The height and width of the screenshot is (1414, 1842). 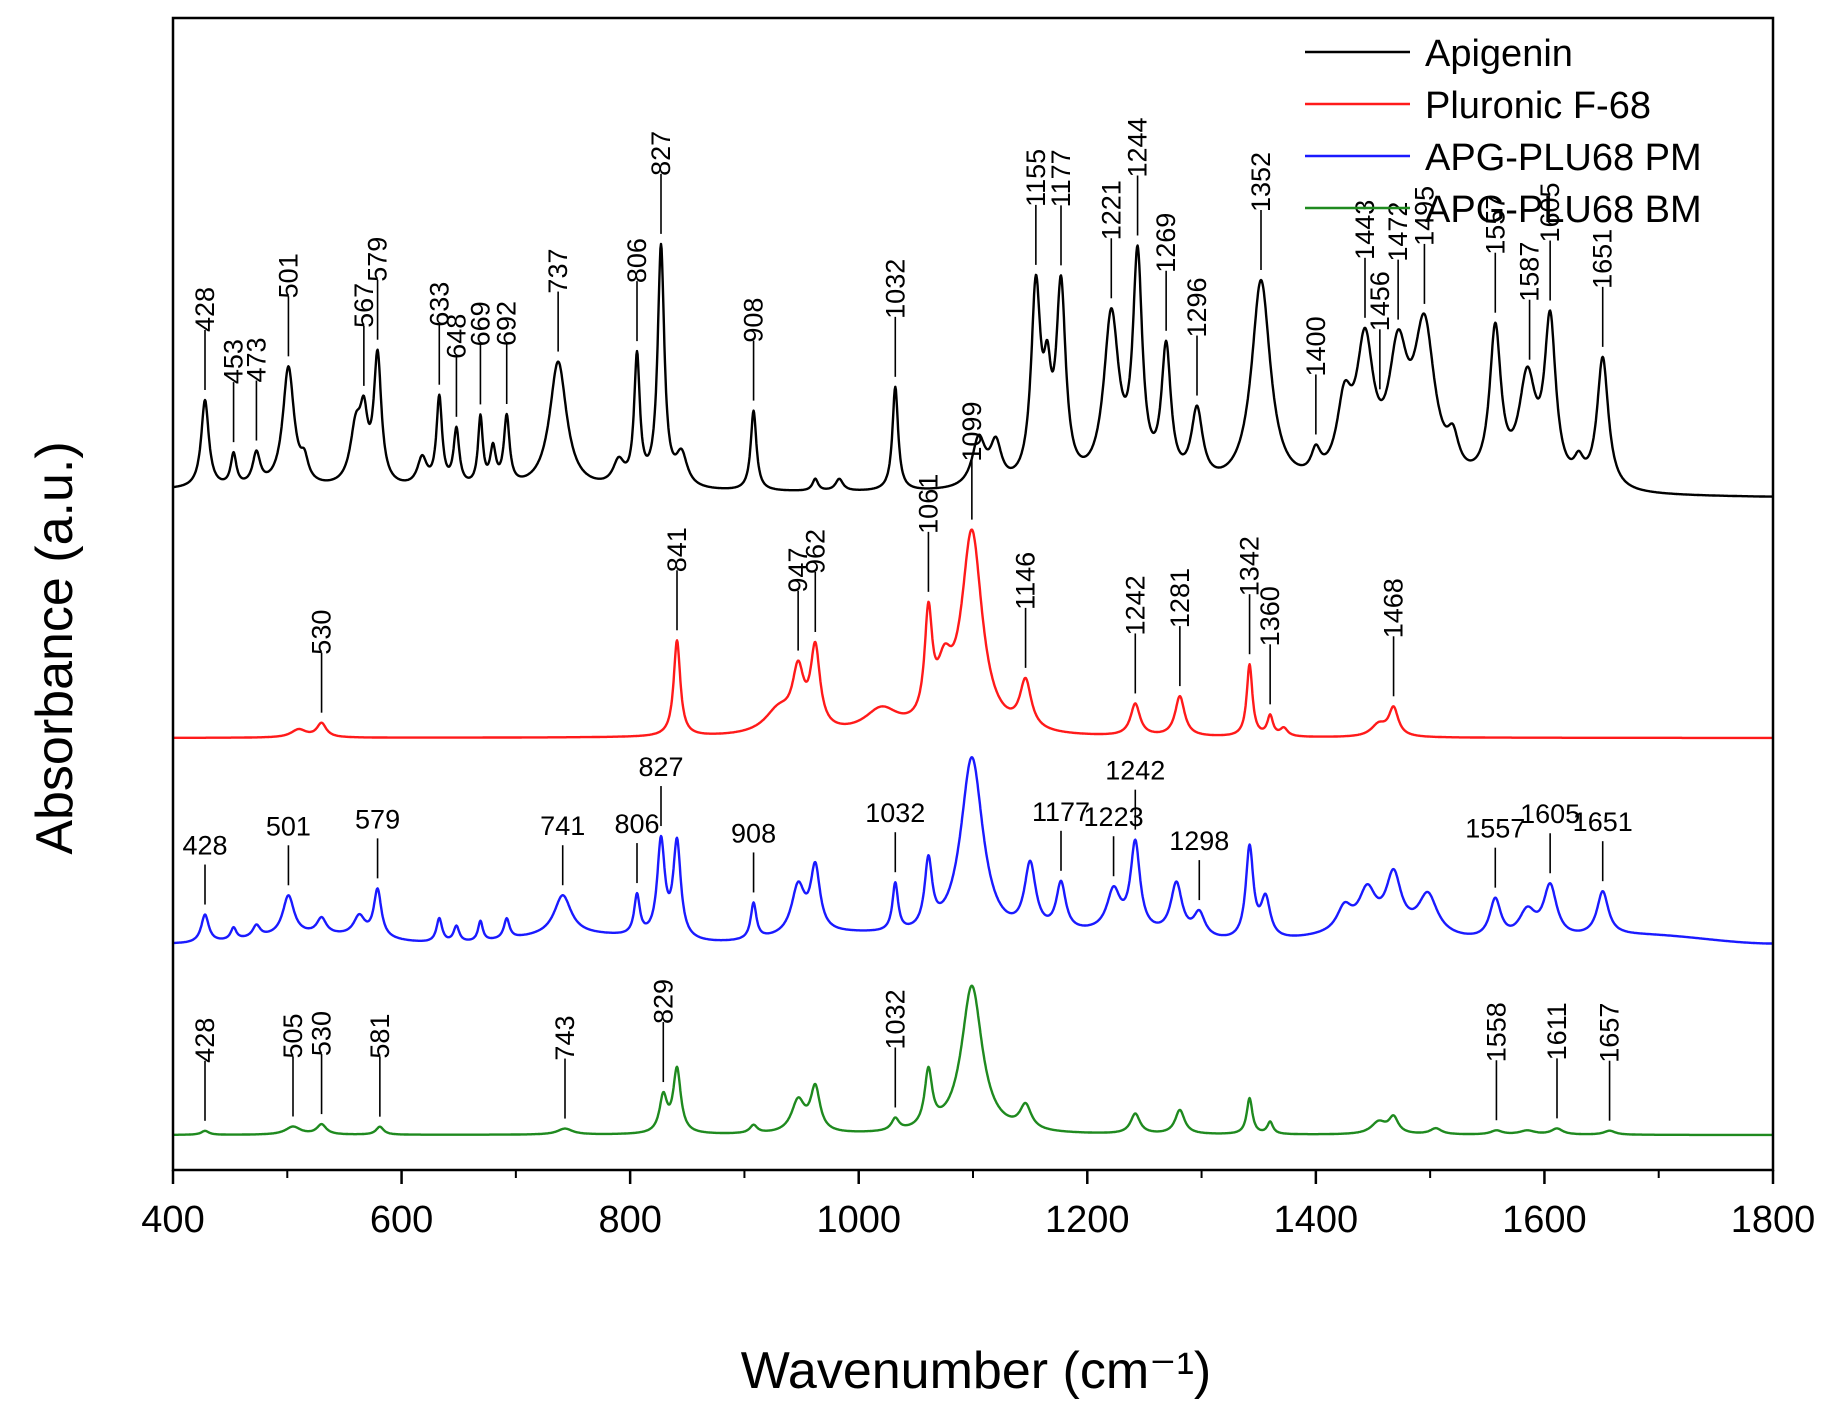 I want to click on peak-value: 567, so click(x=364, y=305).